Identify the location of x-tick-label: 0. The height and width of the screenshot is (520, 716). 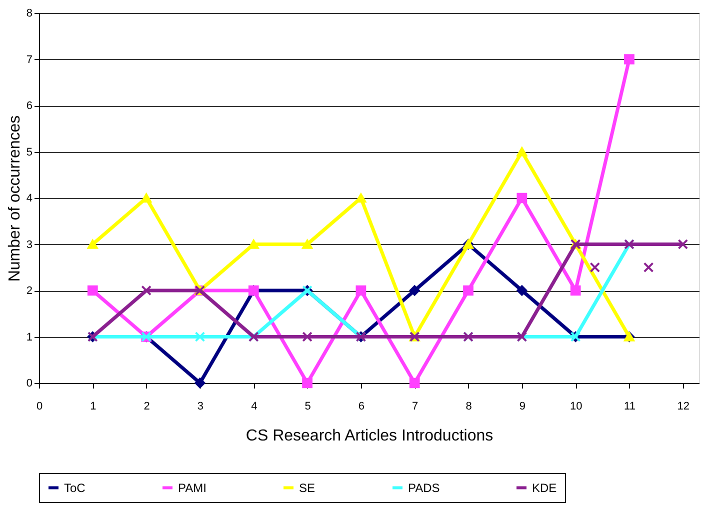
(39, 406).